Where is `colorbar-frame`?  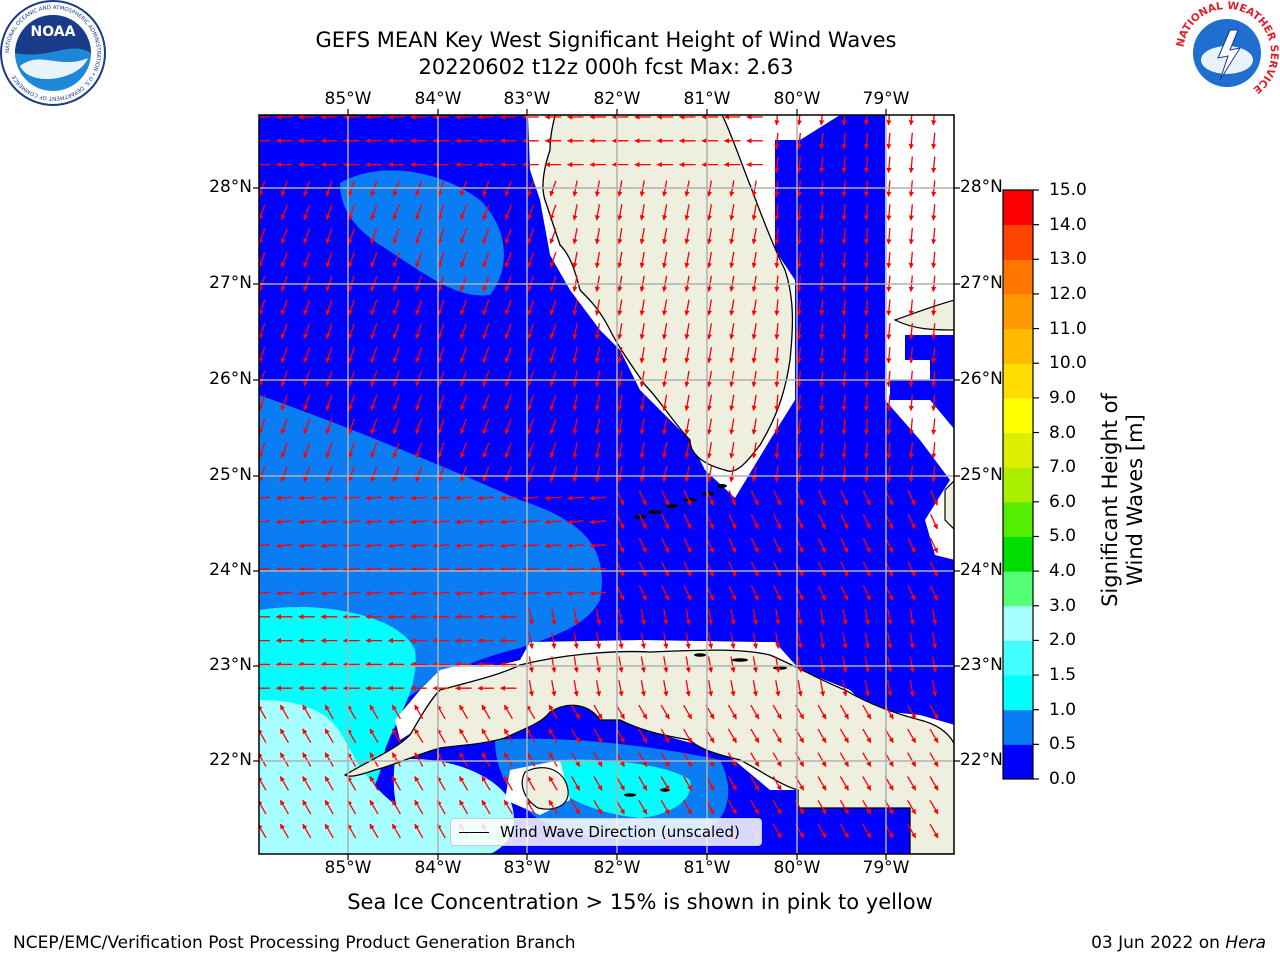 colorbar-frame is located at coordinates (1018, 484).